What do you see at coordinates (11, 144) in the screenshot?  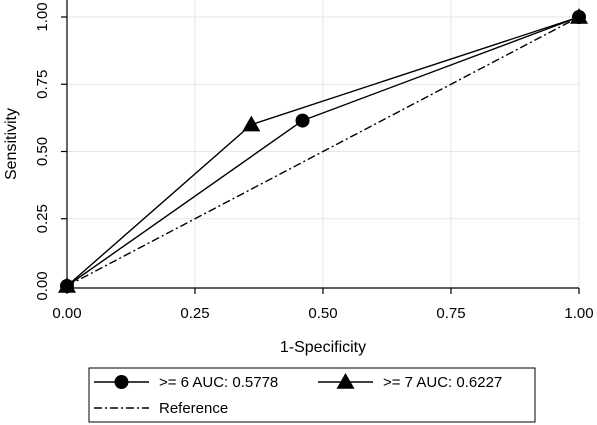 I see `y-axis-title: Sensitivity` at bounding box center [11, 144].